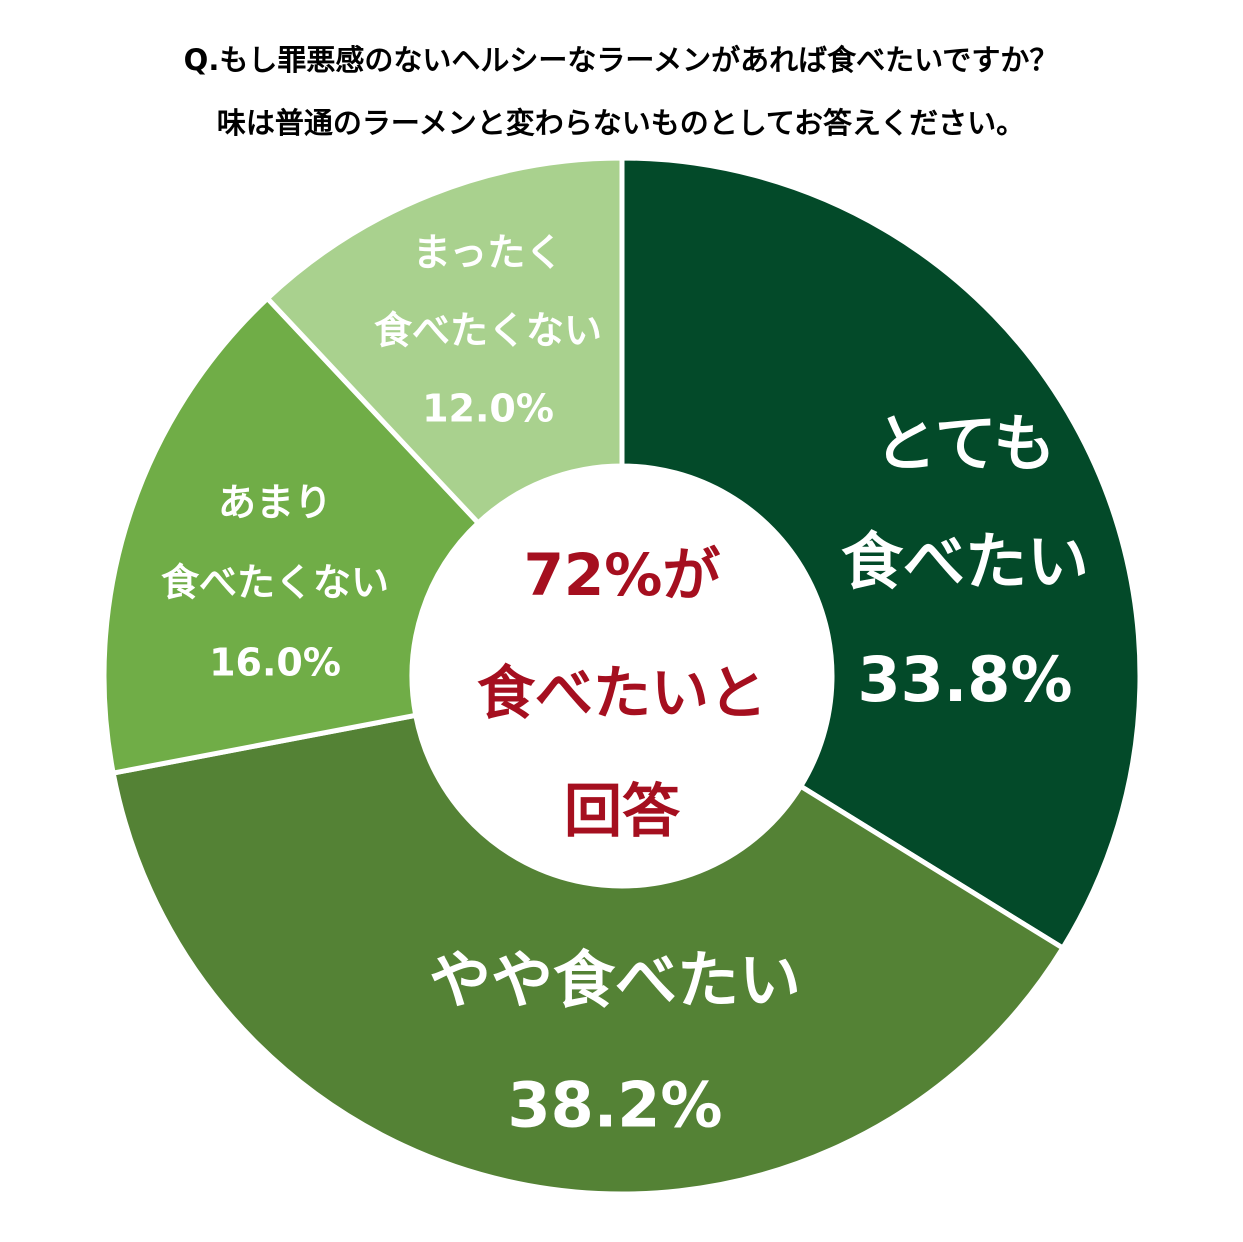  What do you see at coordinates (622, 693) in the screenshot?
I see `center-annotation: 食べたいと` at bounding box center [622, 693].